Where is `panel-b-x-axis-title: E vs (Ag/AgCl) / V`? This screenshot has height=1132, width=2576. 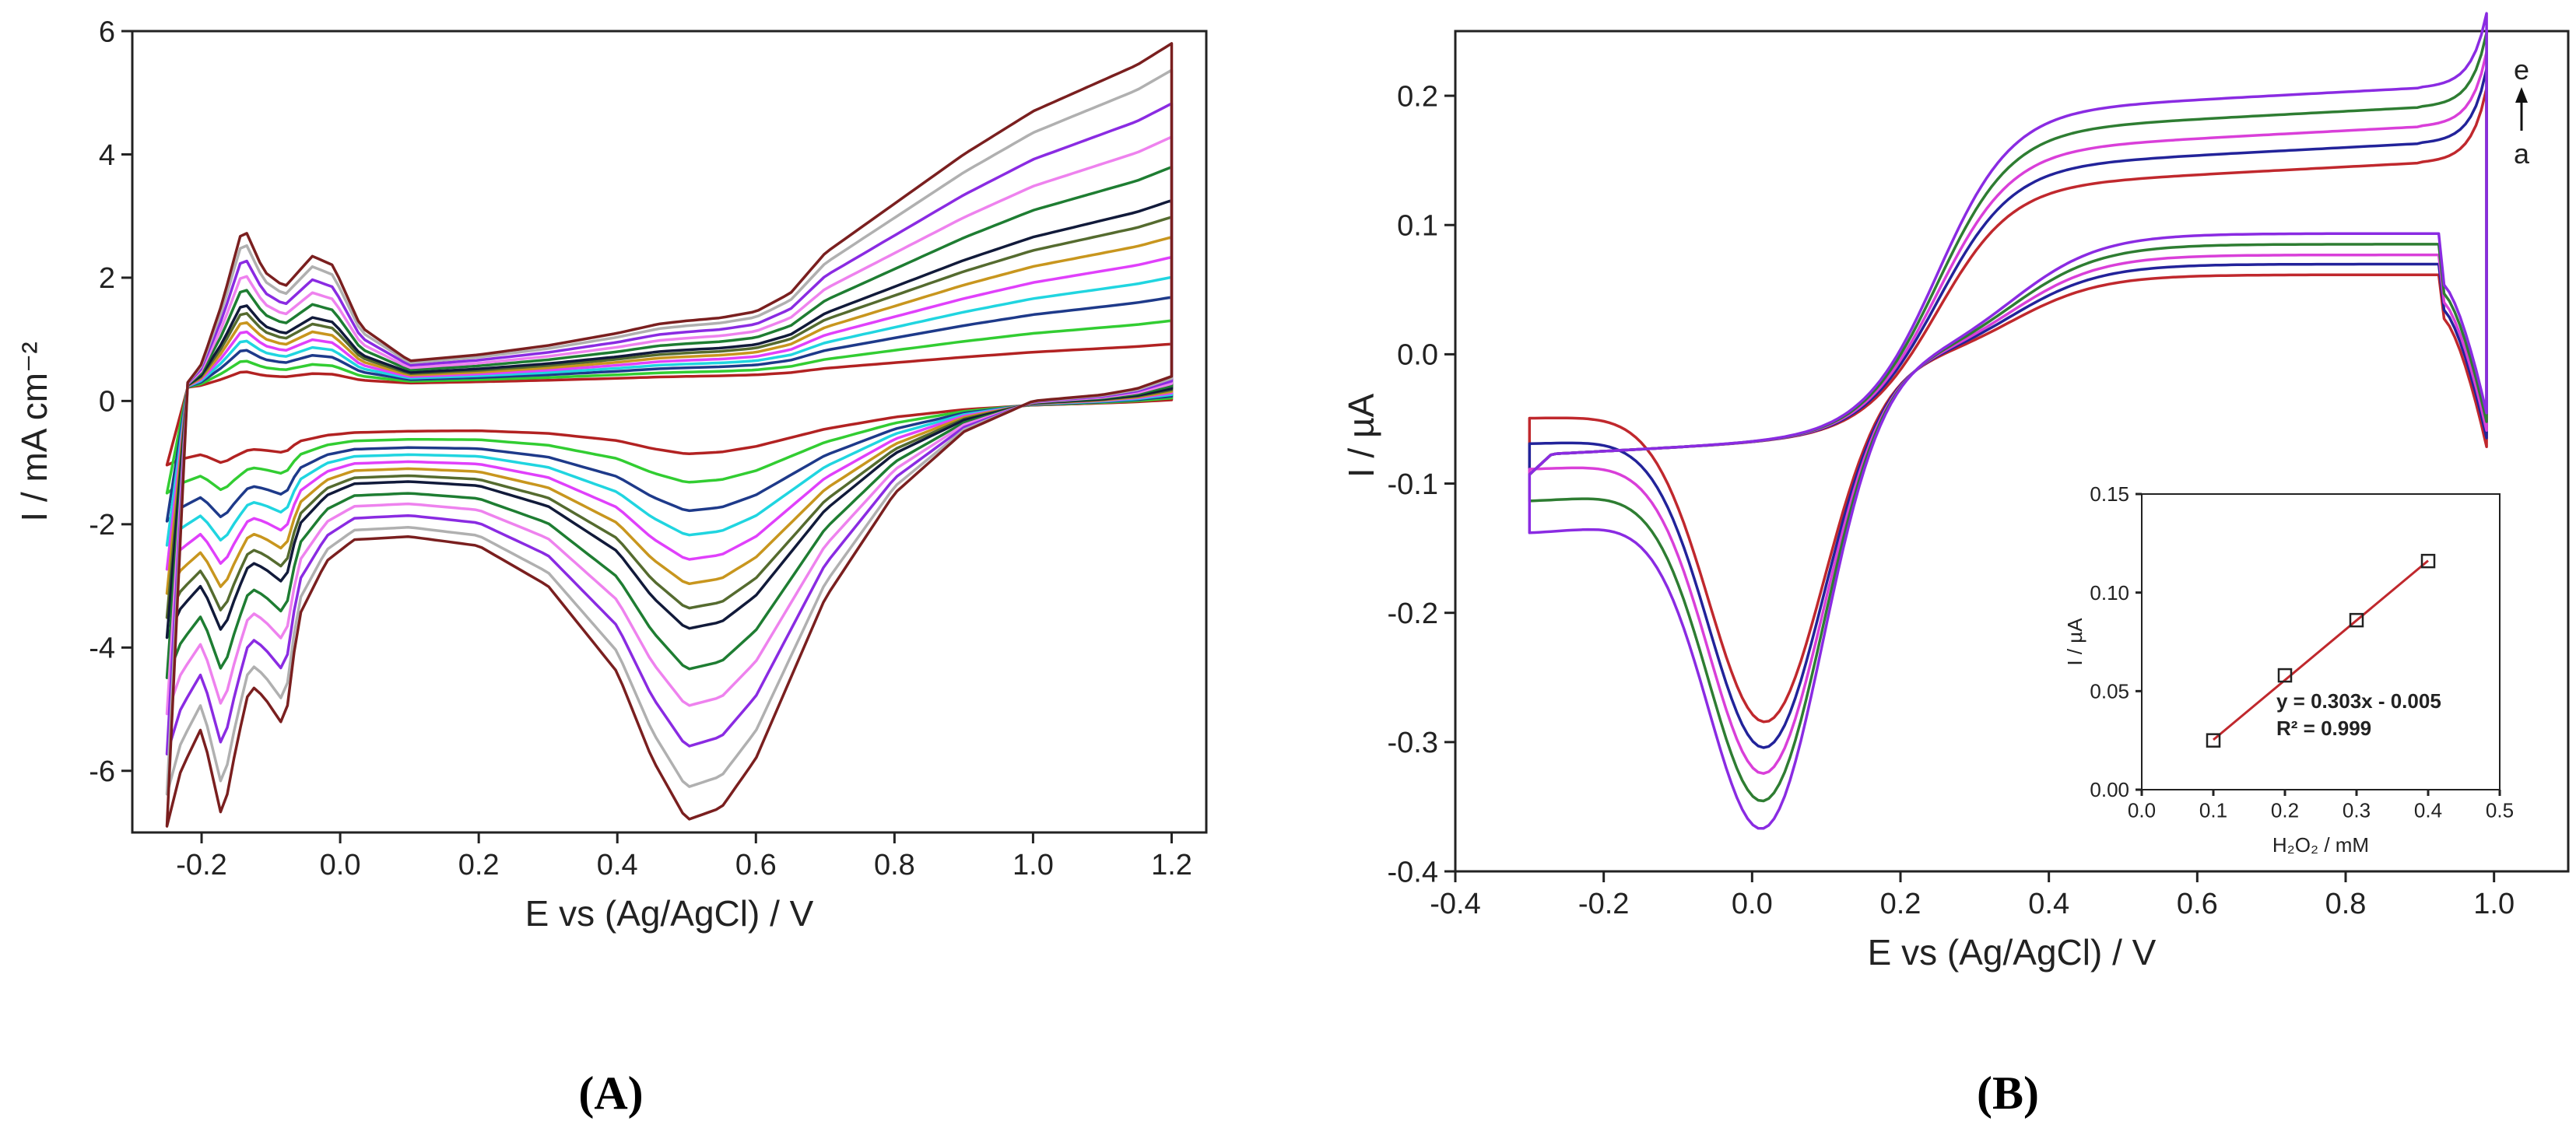 panel-b-x-axis-title: E vs (Ag/AgCl) / V is located at coordinates (2013, 953).